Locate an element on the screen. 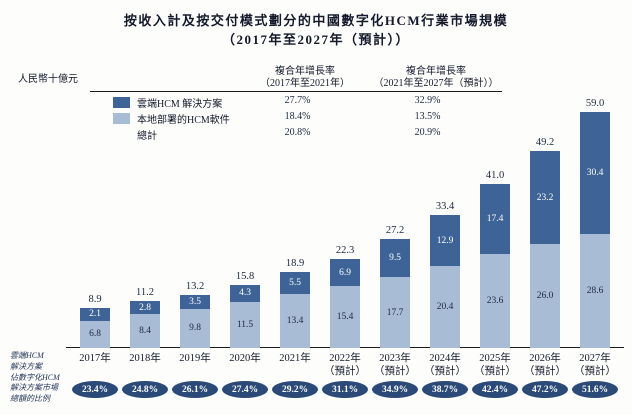 The image size is (632, 415). legend-label-cloud: 雲端HCM 解決方案 is located at coordinates (180, 104).